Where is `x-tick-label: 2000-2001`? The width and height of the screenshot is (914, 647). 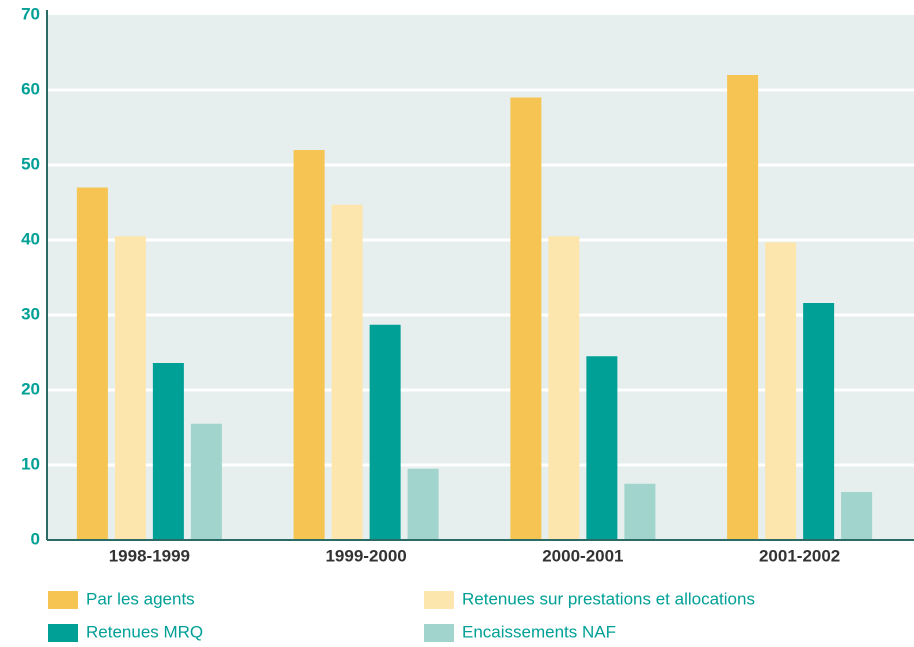 x-tick-label: 2000-2001 is located at coordinates (582, 555).